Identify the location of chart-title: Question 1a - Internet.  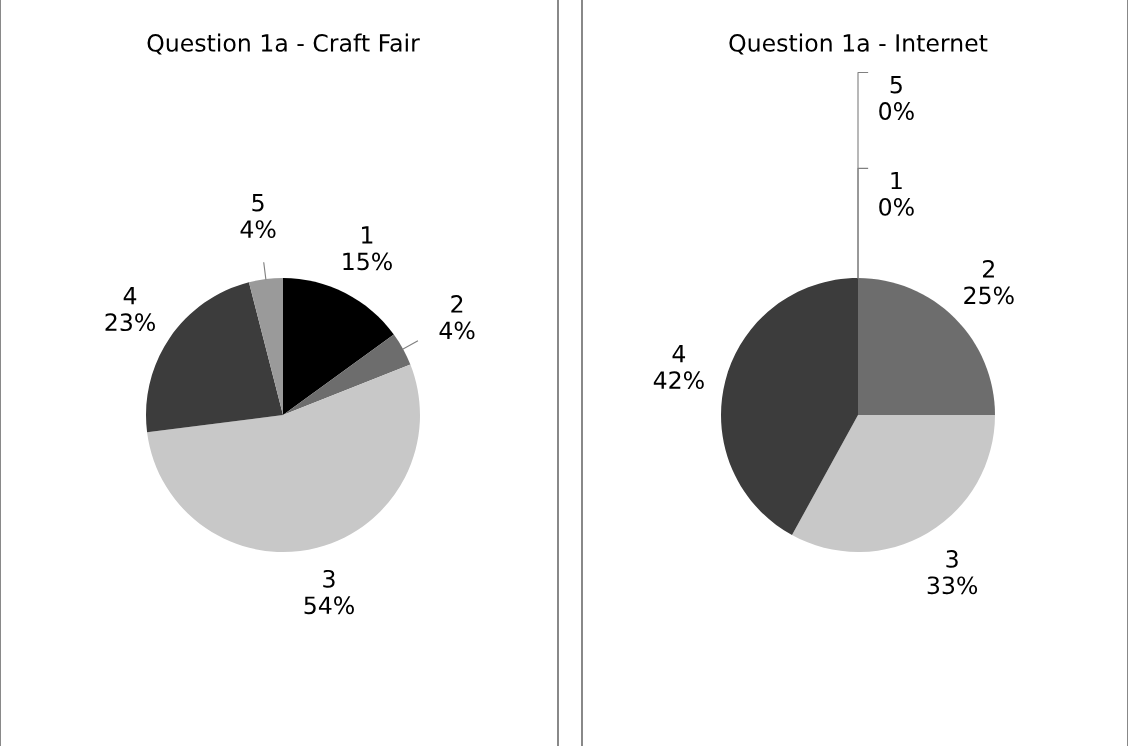
(858, 44).